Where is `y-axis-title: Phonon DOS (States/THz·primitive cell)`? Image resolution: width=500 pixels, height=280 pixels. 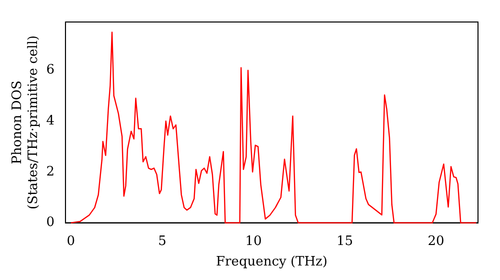
y-axis-title: Phonon DOS (States/THz·primitive cell) is located at coordinates (25, 122).